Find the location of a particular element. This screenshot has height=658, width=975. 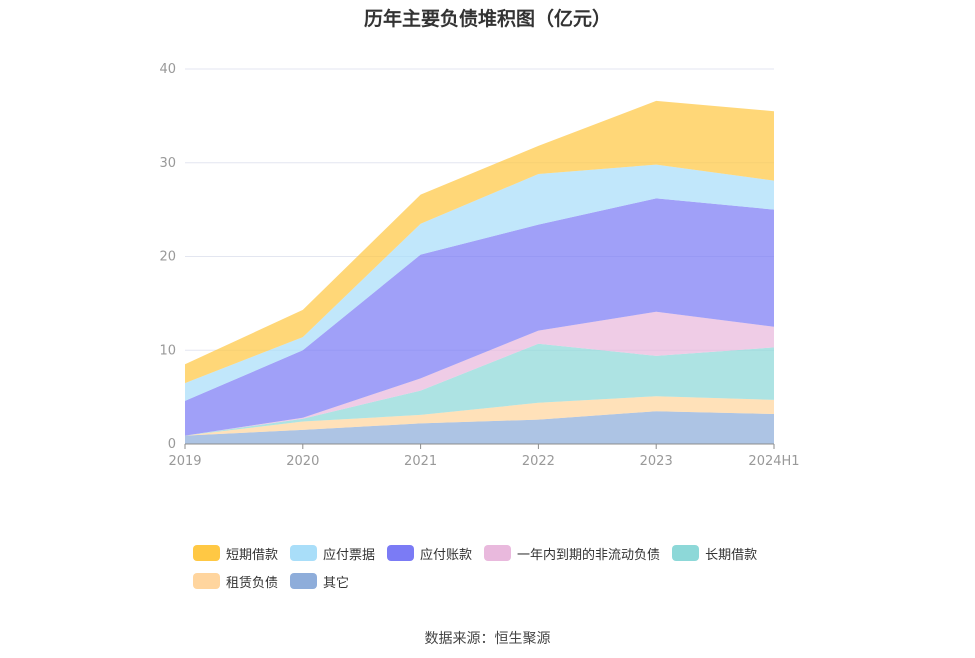

y-tick-label: 40 is located at coordinates (167, 69).